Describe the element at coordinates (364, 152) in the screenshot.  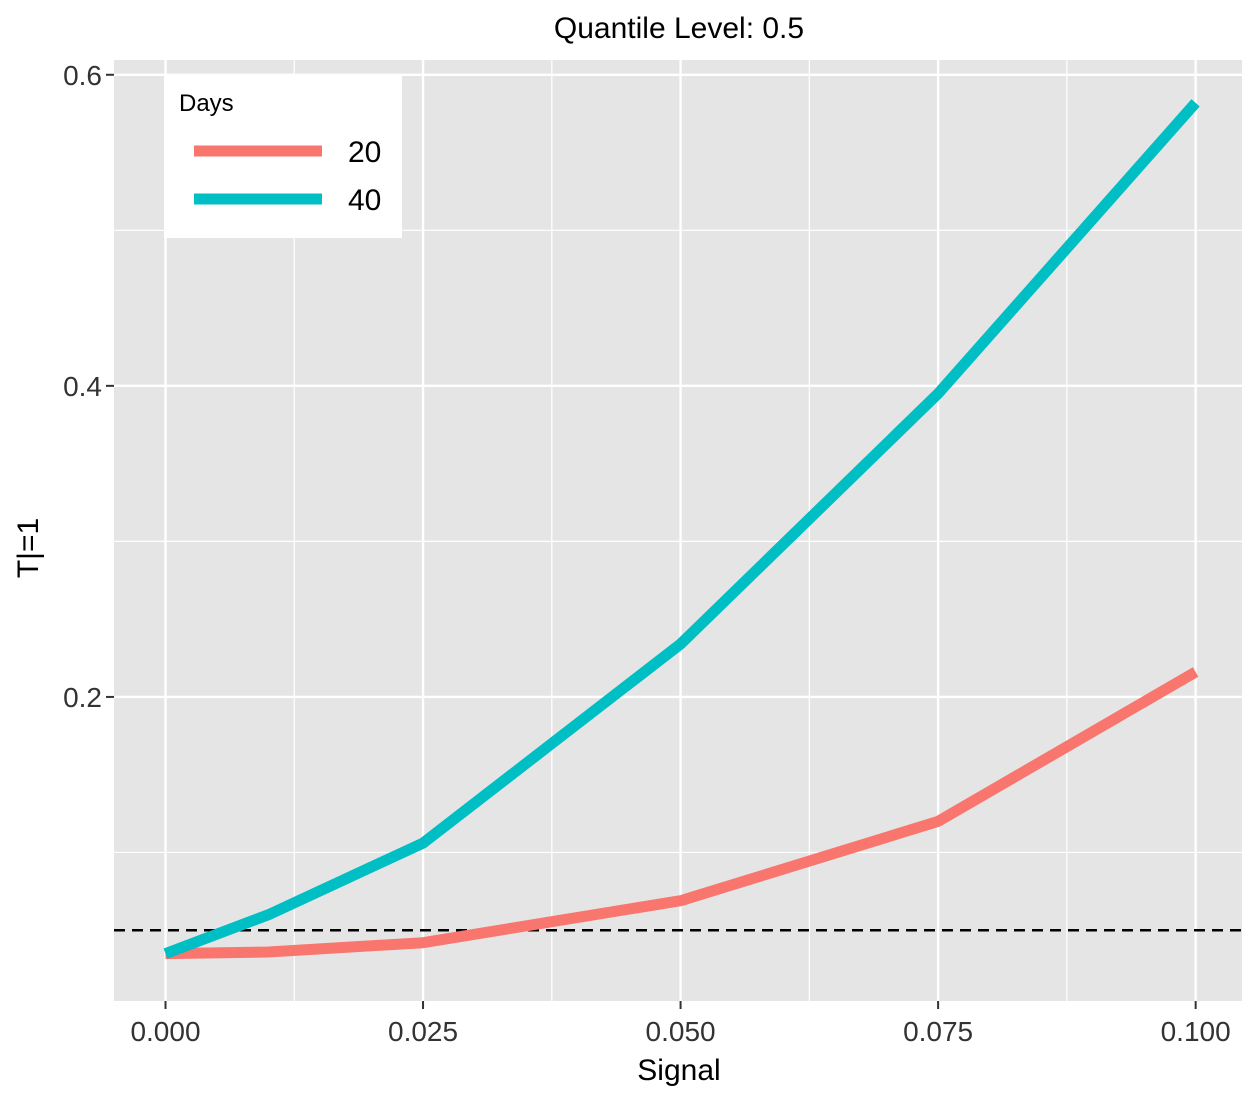
I see `legend-label-20: 20` at that location.